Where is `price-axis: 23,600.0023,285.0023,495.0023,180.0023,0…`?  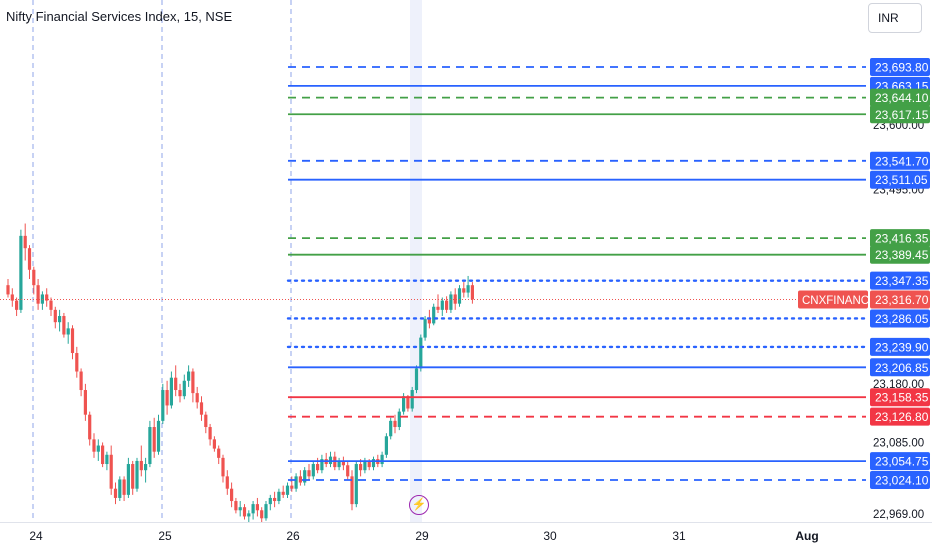 price-axis: 23,600.0023,285.0023,495.0023,180.0023,0… is located at coordinates (900, 275).